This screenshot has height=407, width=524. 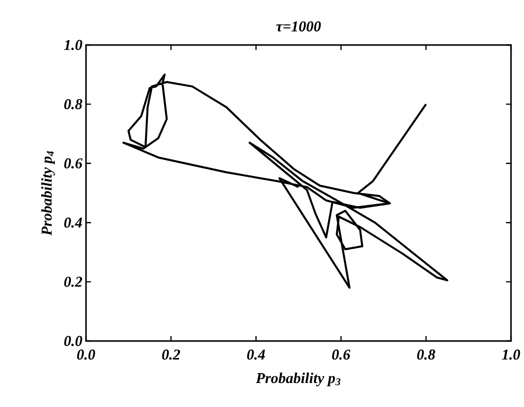 I want to click on y-tick-label: 0.4, so click(x=73, y=223).